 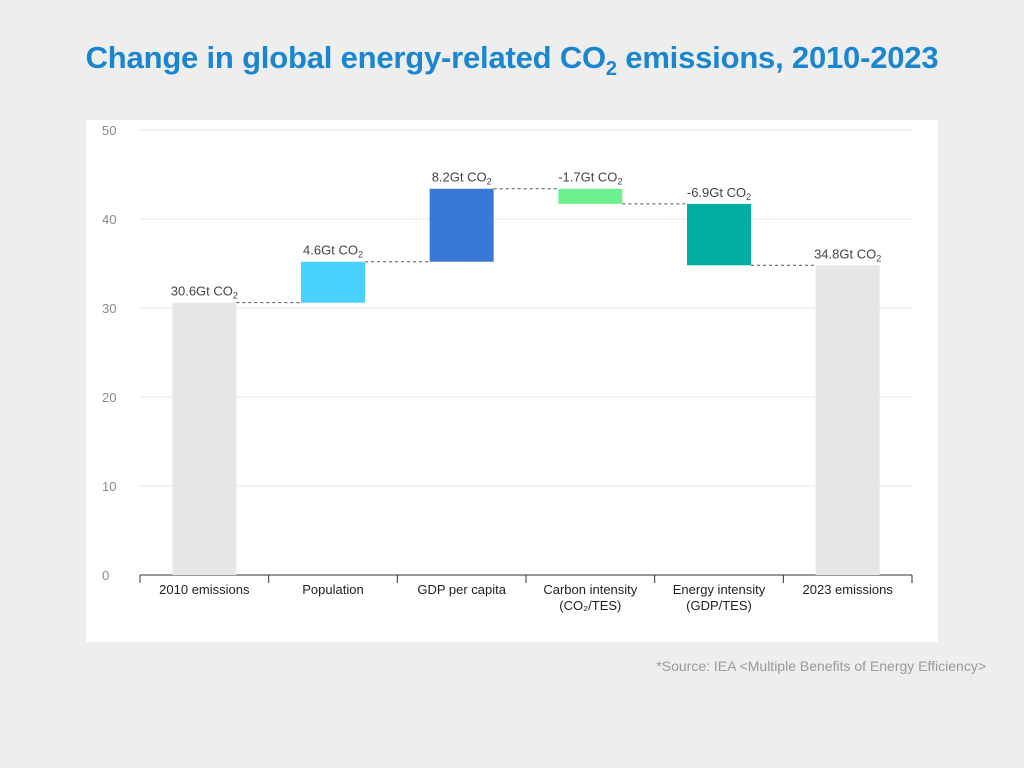 I want to click on x-tick-label: Carbon intensity, so click(x=590, y=589).